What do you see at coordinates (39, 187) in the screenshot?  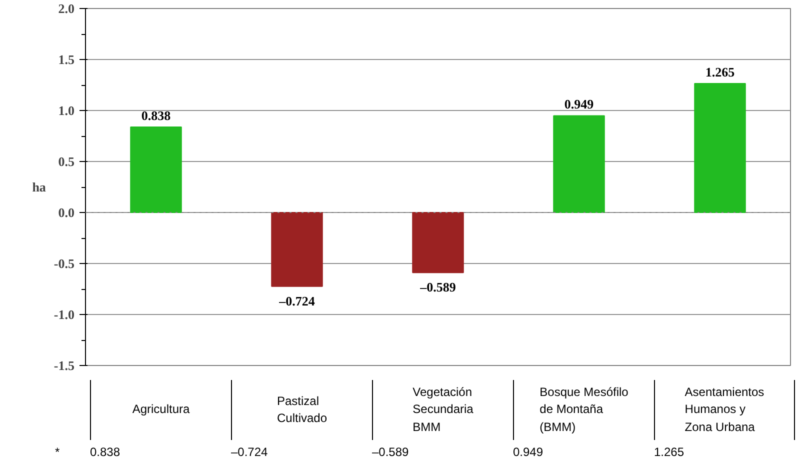 I see `y-axis-title: ha` at bounding box center [39, 187].